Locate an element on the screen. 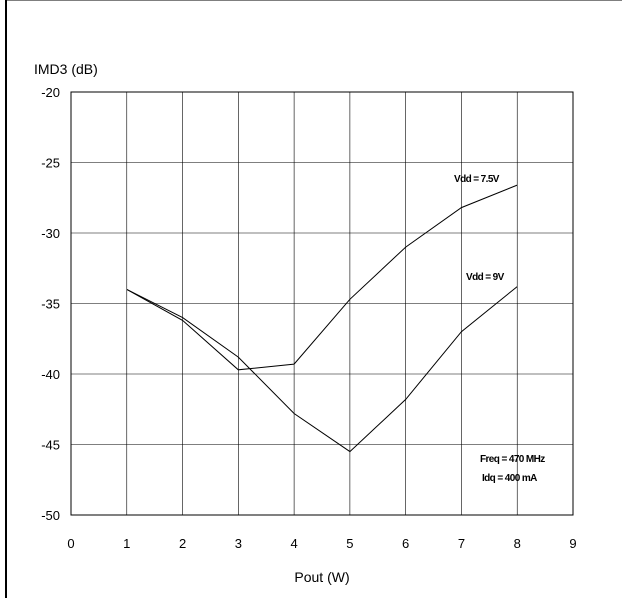  x-tick-label-3: 3 is located at coordinates (238, 543).